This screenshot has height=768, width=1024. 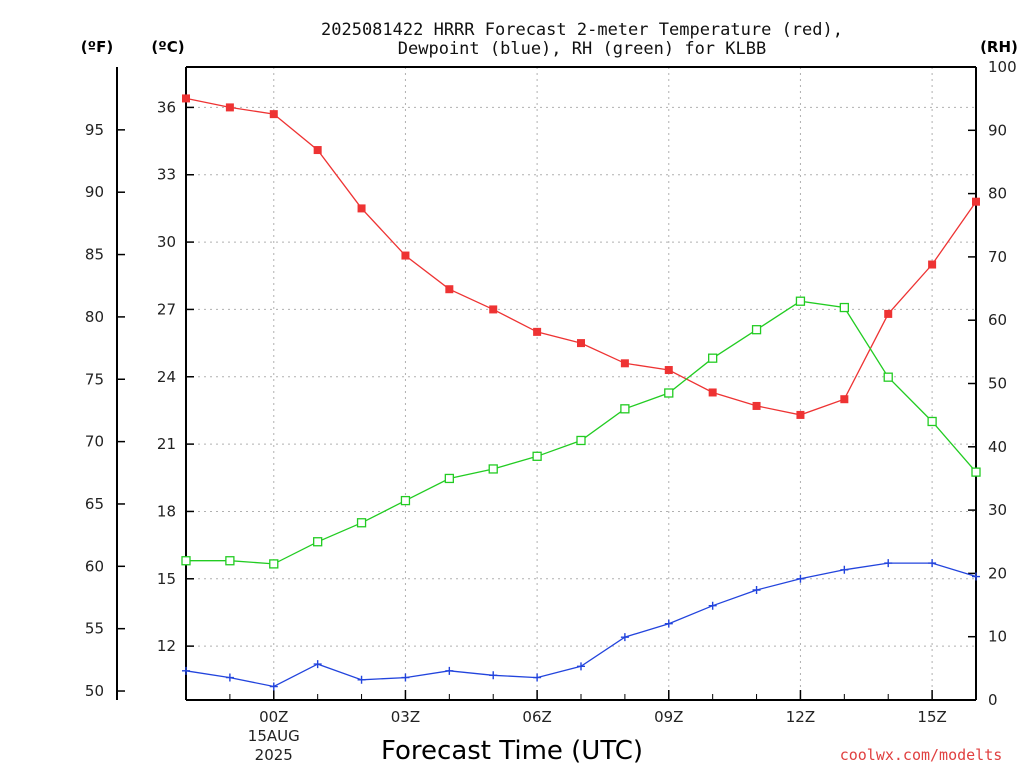 I want to click on rh-tick-label: 10, so click(x=997, y=637).